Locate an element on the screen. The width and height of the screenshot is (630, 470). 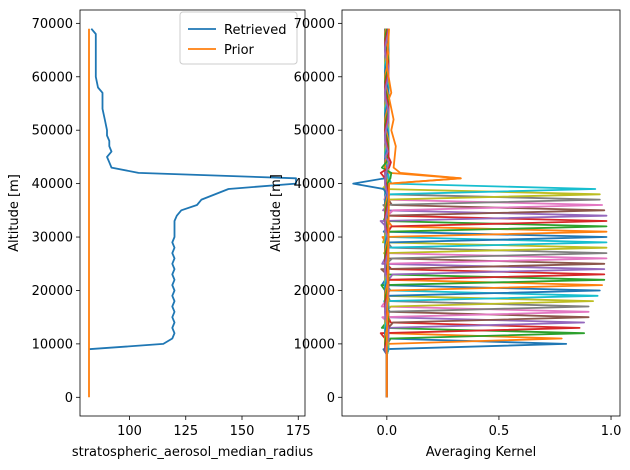
x-tick-label: 100 is located at coordinates (129, 431).